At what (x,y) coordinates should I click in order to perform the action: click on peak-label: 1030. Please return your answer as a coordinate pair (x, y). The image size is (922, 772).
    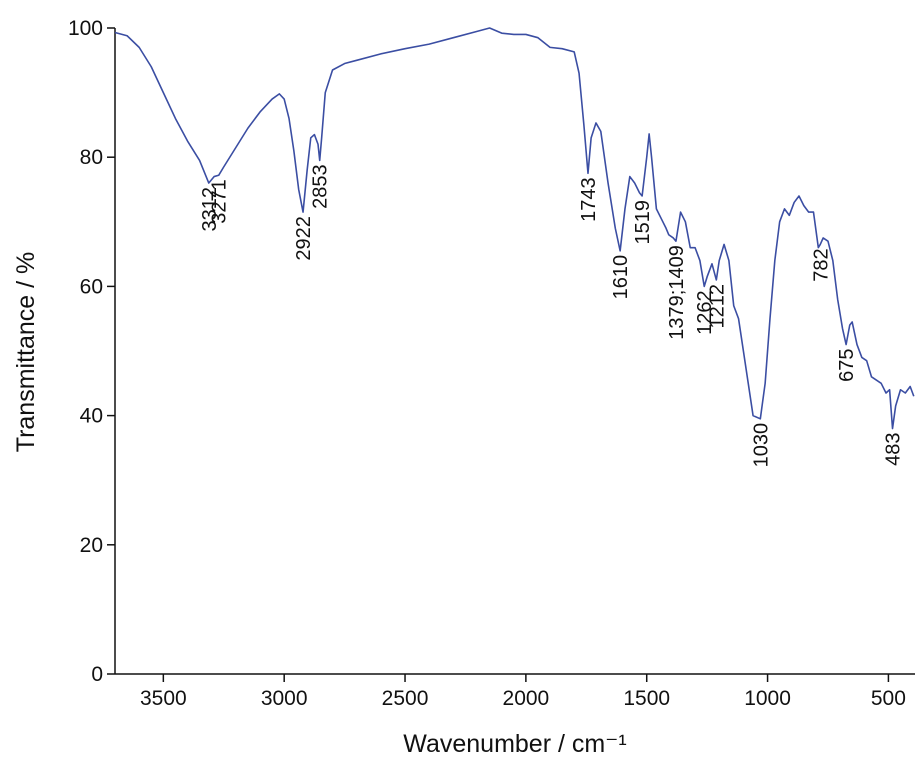
    Looking at the image, I should click on (761, 445).